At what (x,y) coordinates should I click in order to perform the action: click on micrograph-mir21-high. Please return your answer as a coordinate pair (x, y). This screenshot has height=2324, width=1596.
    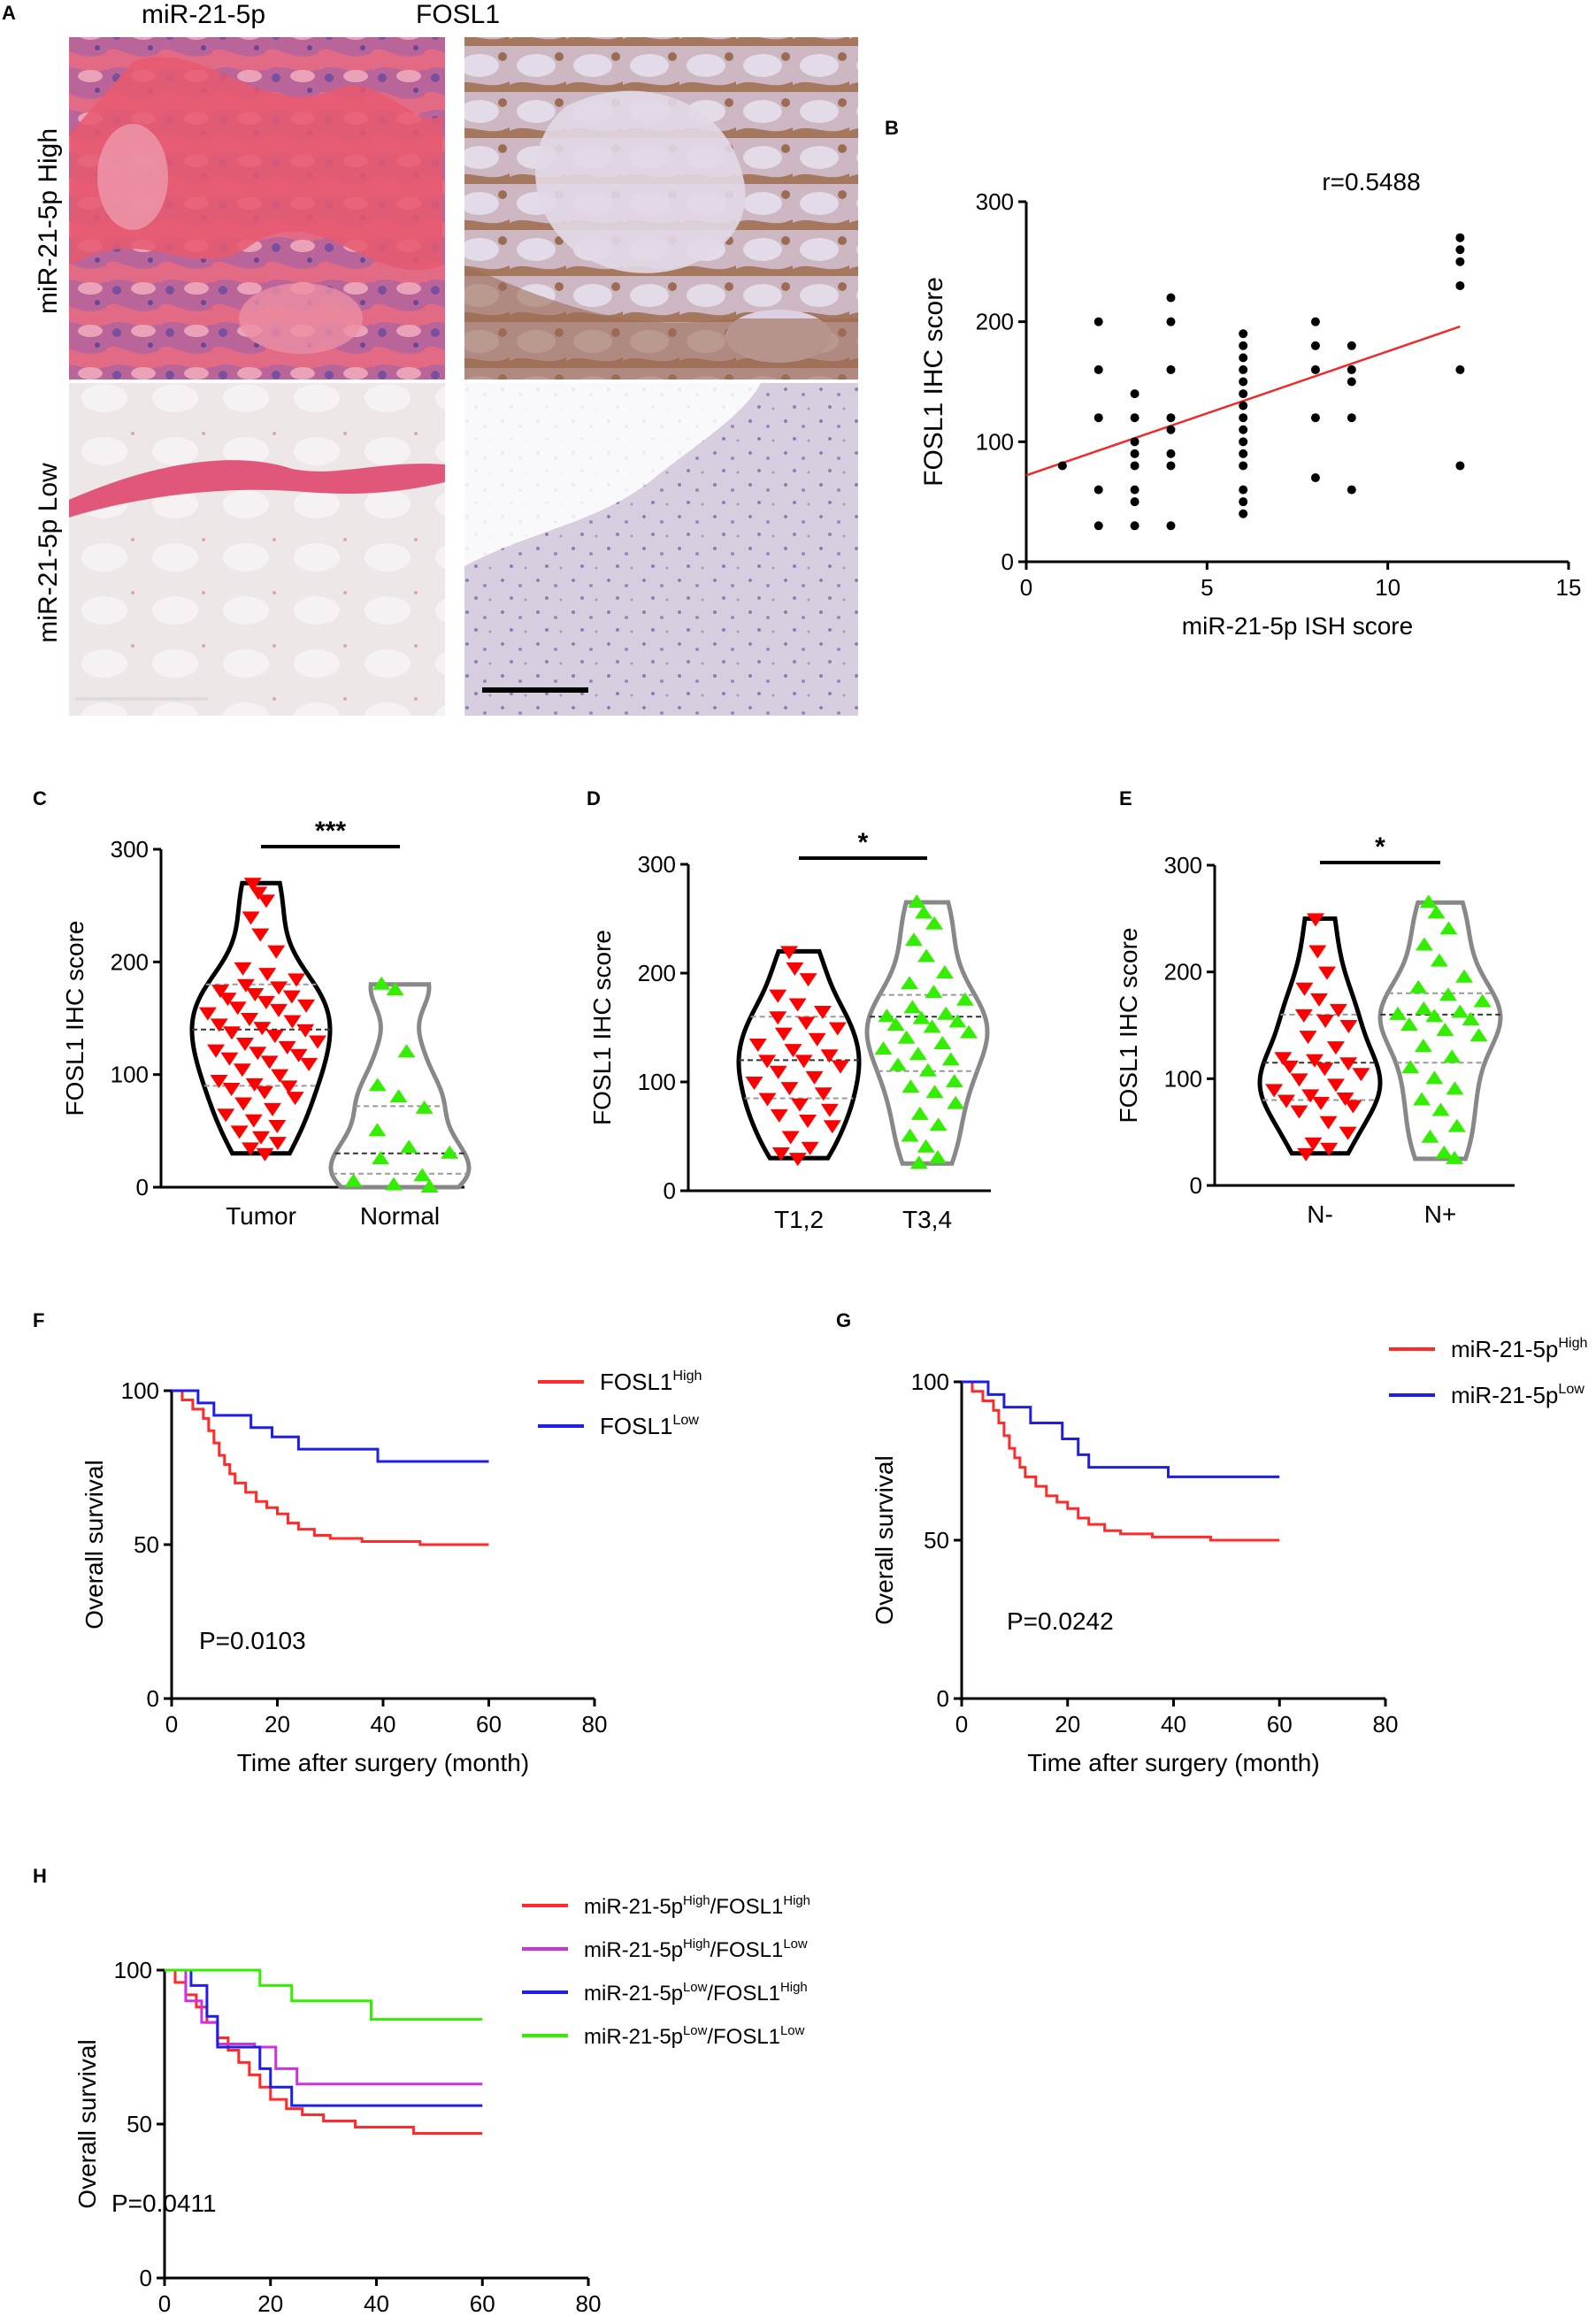
    Looking at the image, I should click on (257, 208).